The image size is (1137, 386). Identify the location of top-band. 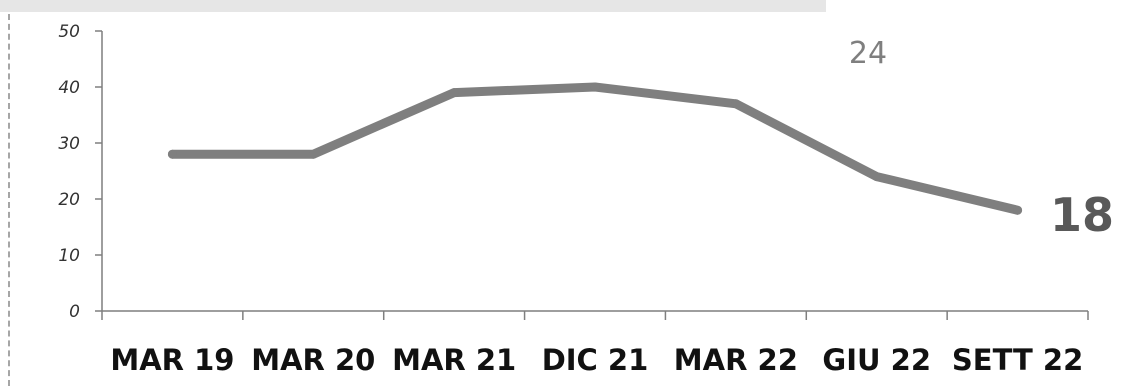
(413, 6).